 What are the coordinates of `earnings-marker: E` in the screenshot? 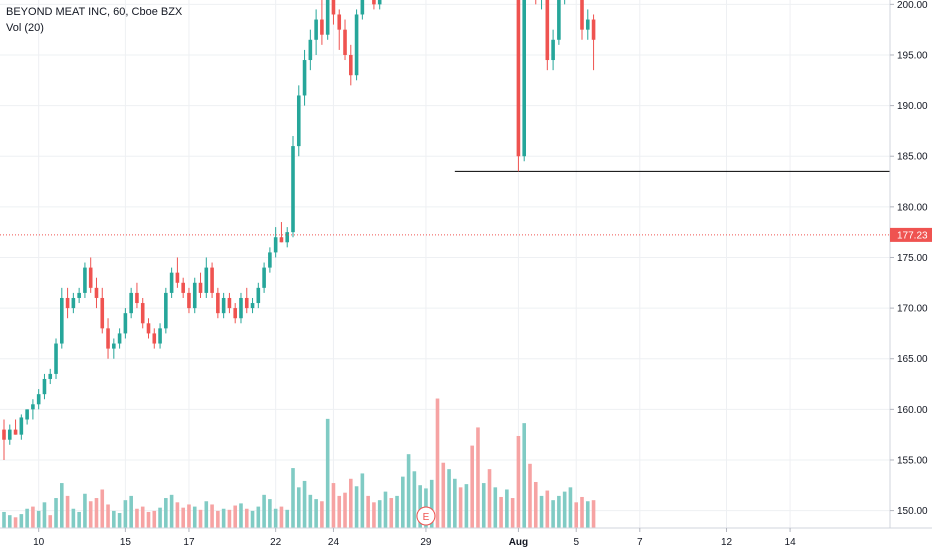 It's located at (426, 516).